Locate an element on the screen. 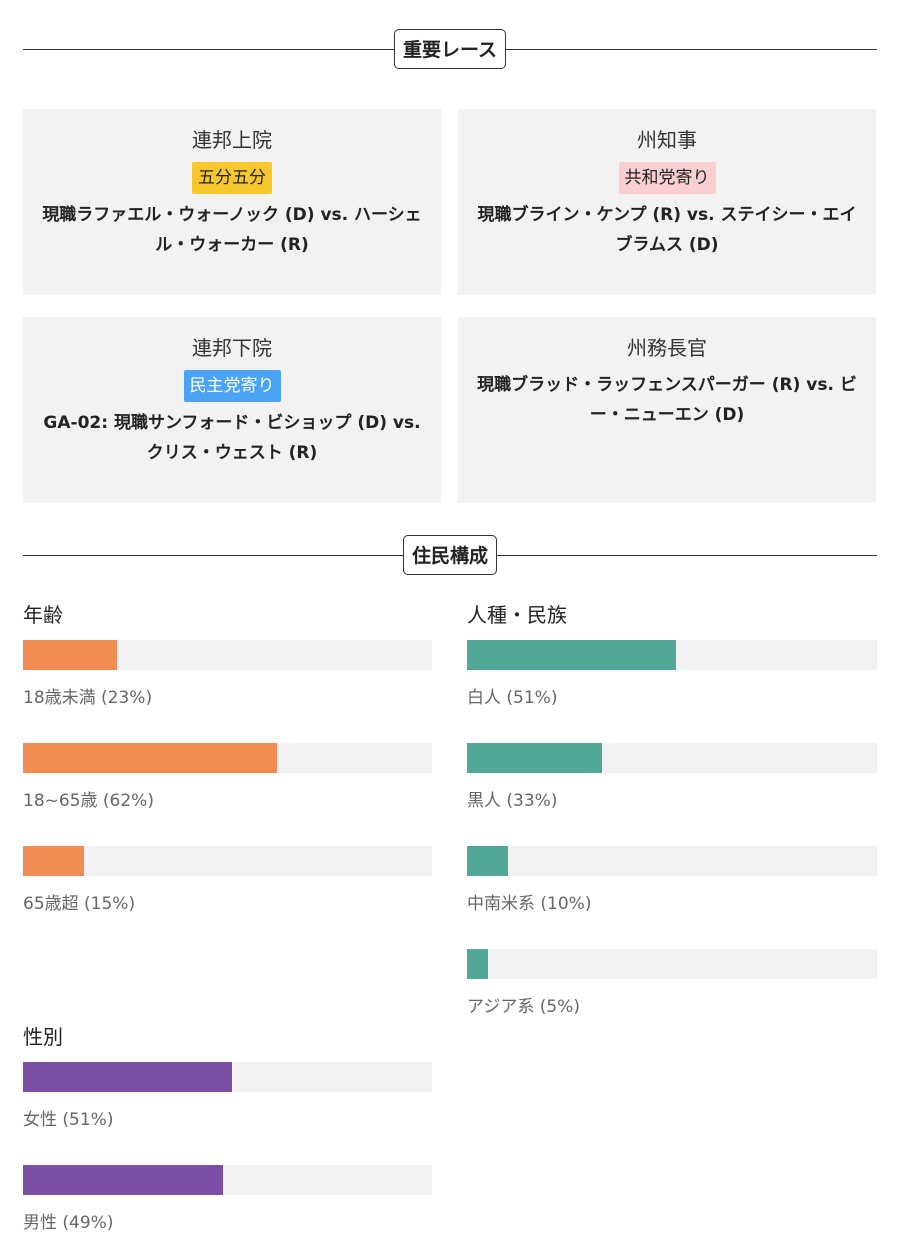 The height and width of the screenshot is (1258, 899). bar-item: 黒人 (33%) is located at coordinates (672, 789).